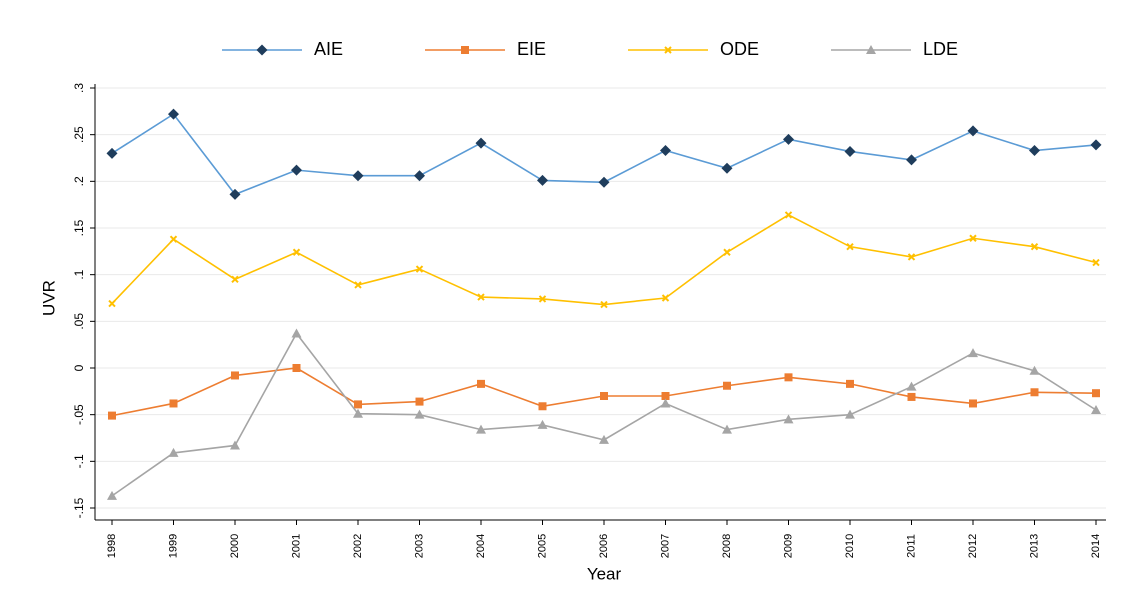  Describe the element at coordinates (531, 49) in the screenshot. I see `legend-label: EIE` at that location.